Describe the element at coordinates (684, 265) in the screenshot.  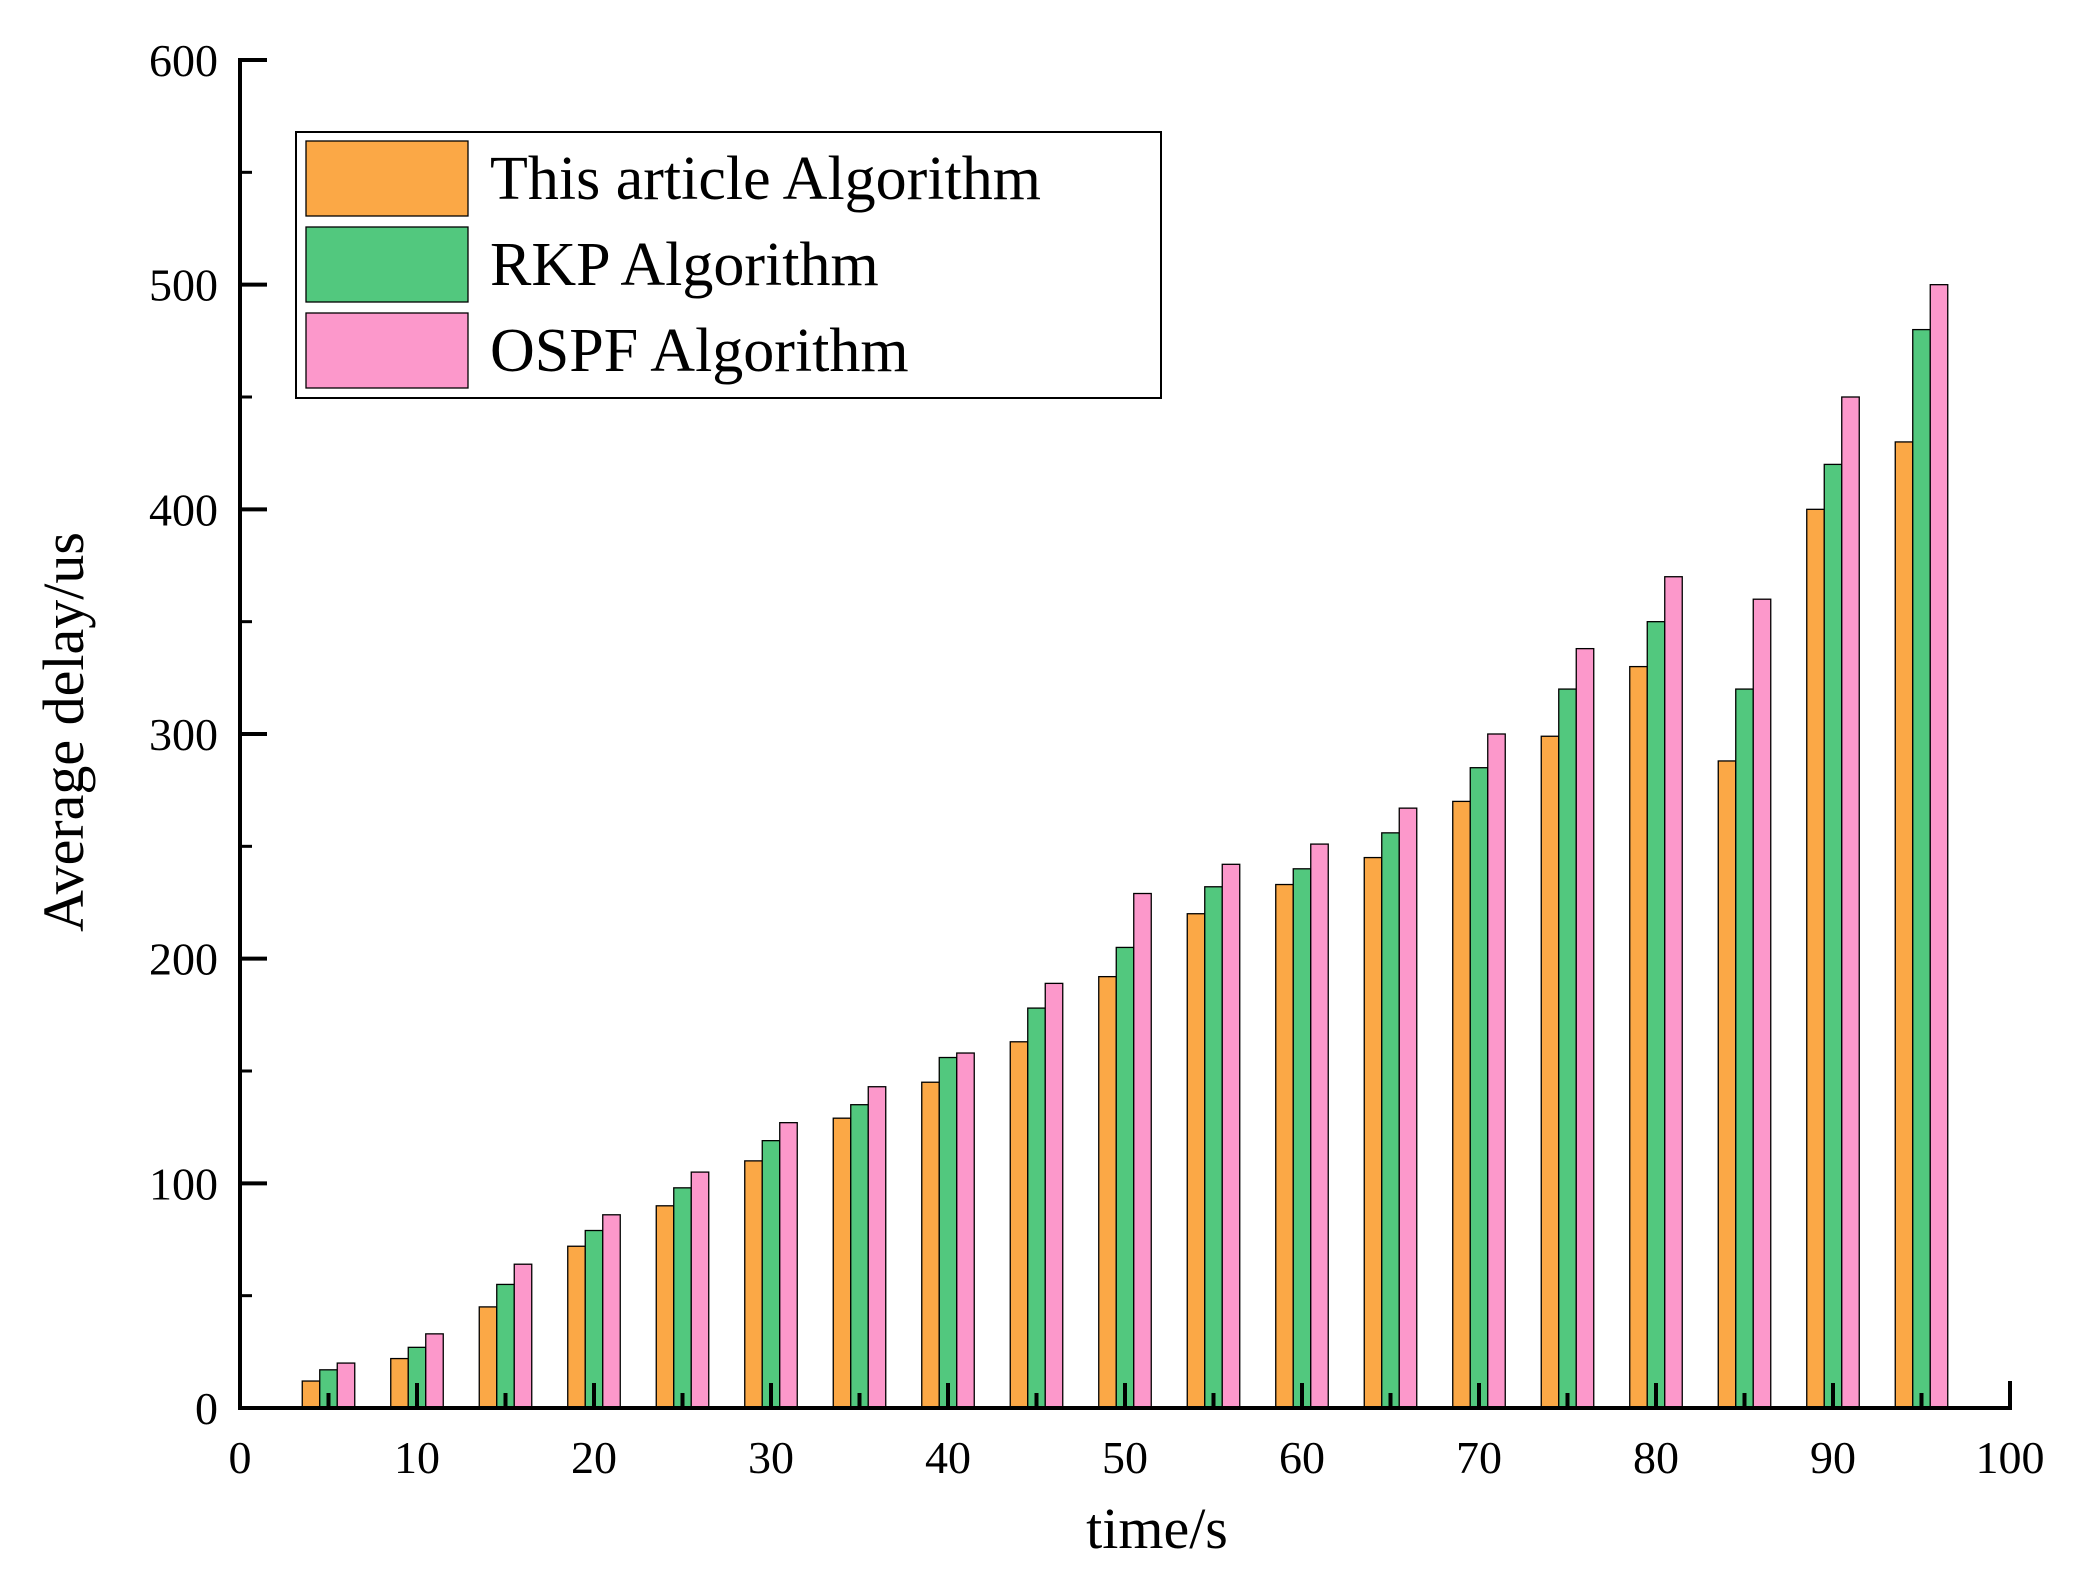
I see `legend-label-series2: RKP Algorithm` at that location.